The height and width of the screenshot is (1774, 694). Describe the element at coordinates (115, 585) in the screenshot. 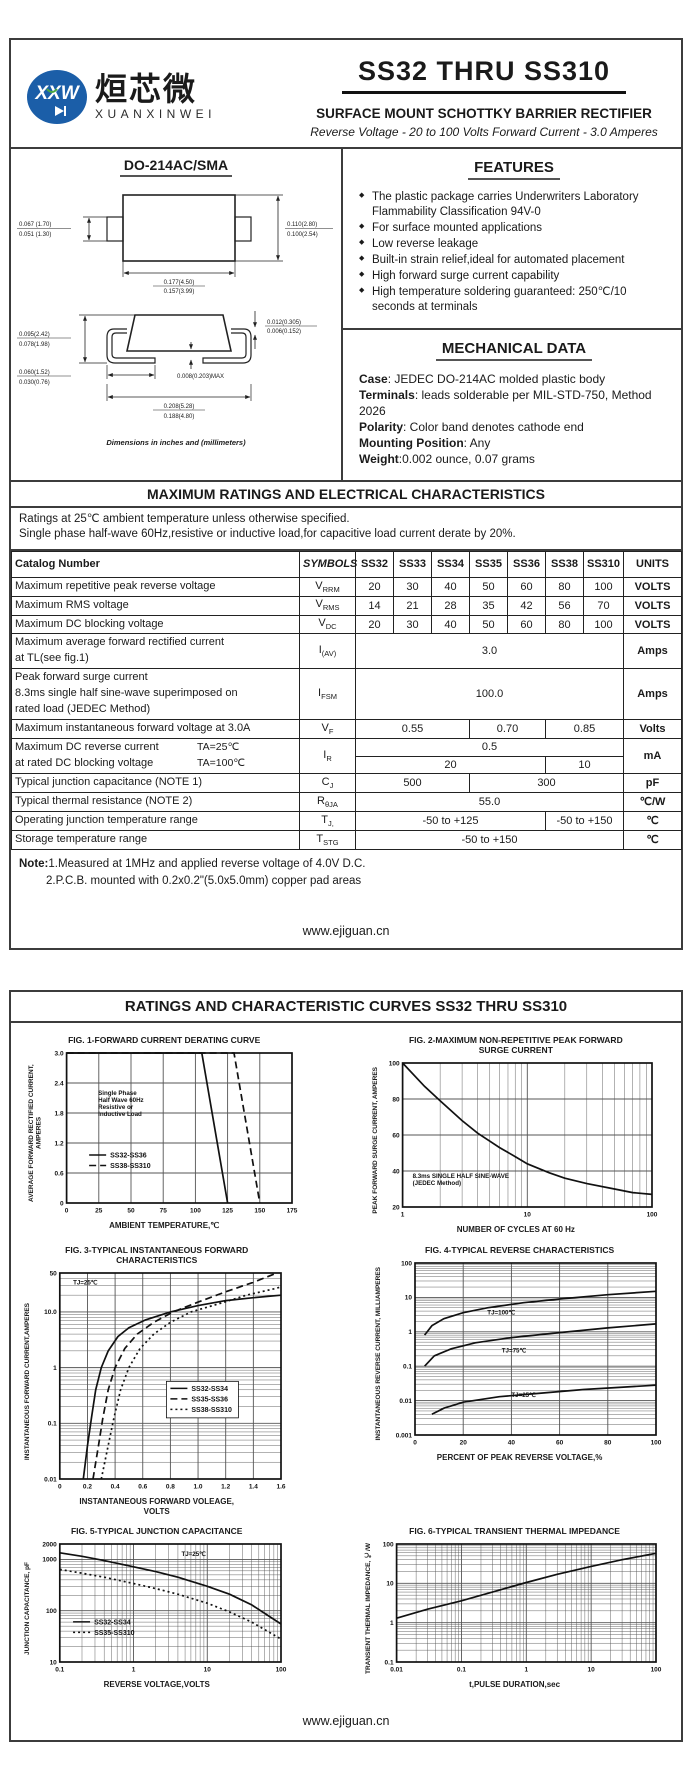

I see `parameter-line: Maximum repetitive peak reverse voltage` at that location.